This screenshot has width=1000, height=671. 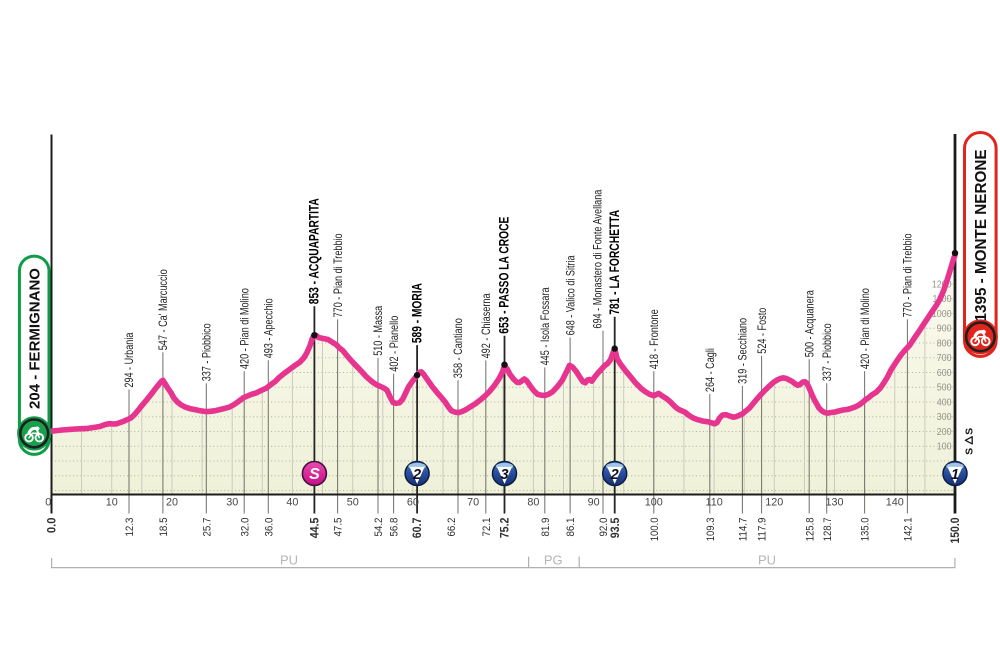 I want to click on svg-text: 40, so click(x=292, y=502).